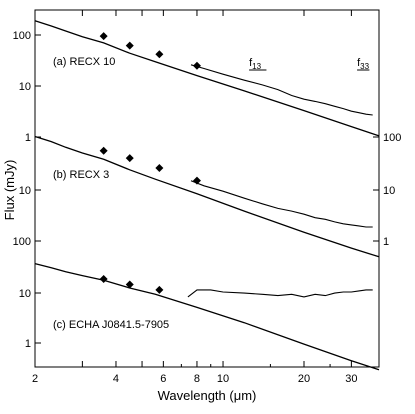 The image size is (415, 414). I want to click on feature-label: f33, so click(363, 64).